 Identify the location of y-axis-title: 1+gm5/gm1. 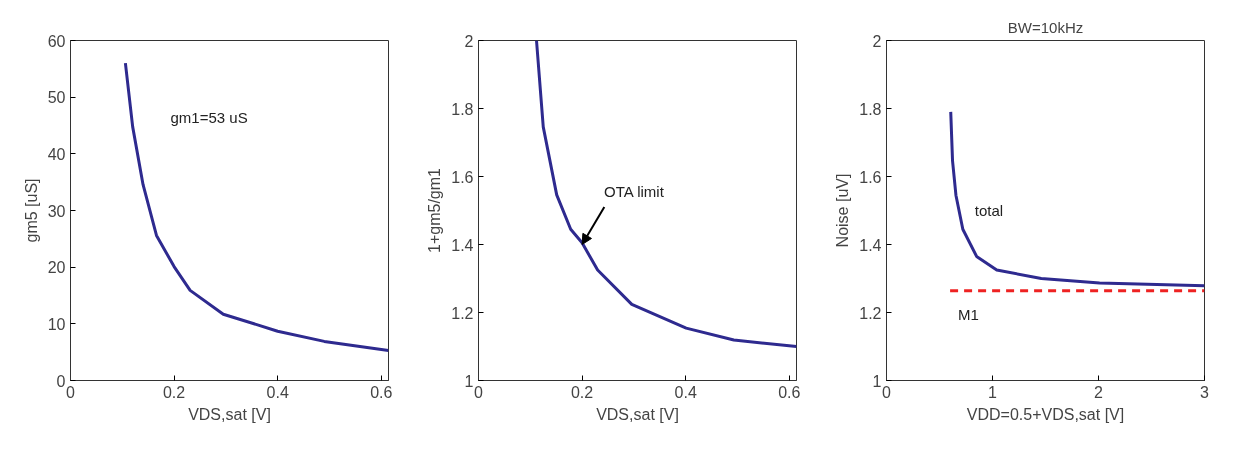
(435, 210).